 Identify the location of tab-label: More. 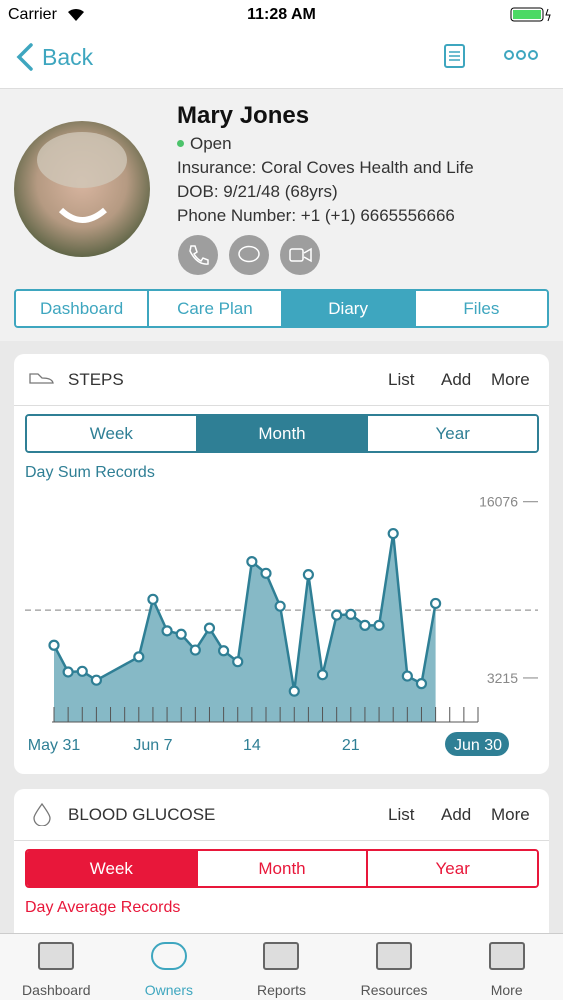
(506, 990).